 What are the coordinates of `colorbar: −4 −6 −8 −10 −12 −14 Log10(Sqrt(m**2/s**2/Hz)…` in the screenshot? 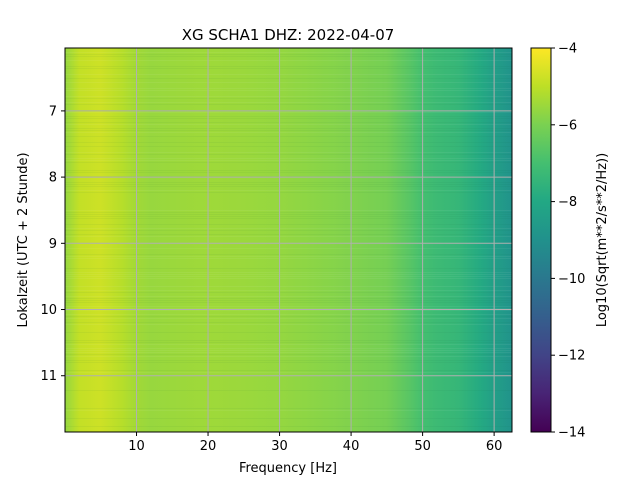 It's located at (570, 241).